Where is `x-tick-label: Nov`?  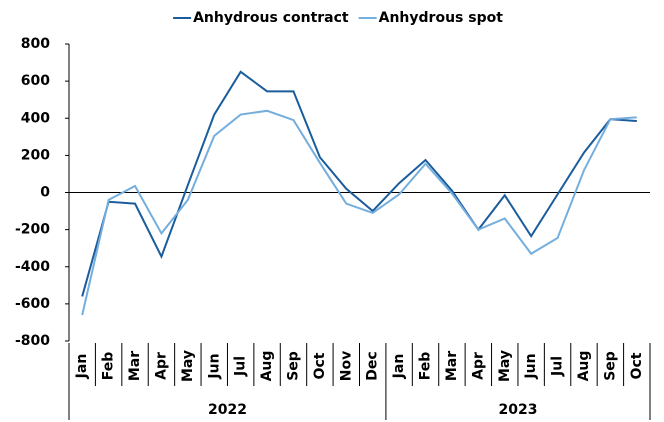
x-tick-label: Nov is located at coordinates (346, 366).